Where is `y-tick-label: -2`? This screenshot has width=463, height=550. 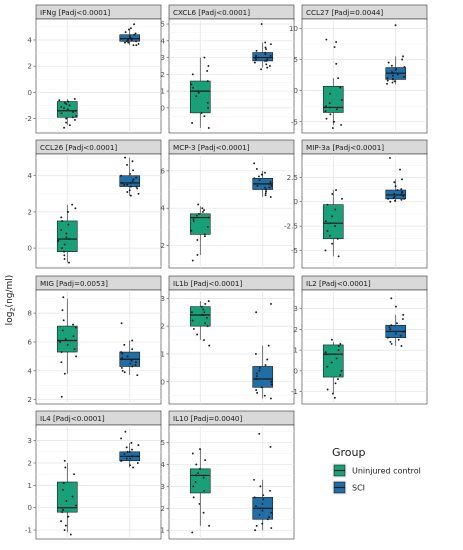 y-tick-label: -2 is located at coordinates (28, 118).